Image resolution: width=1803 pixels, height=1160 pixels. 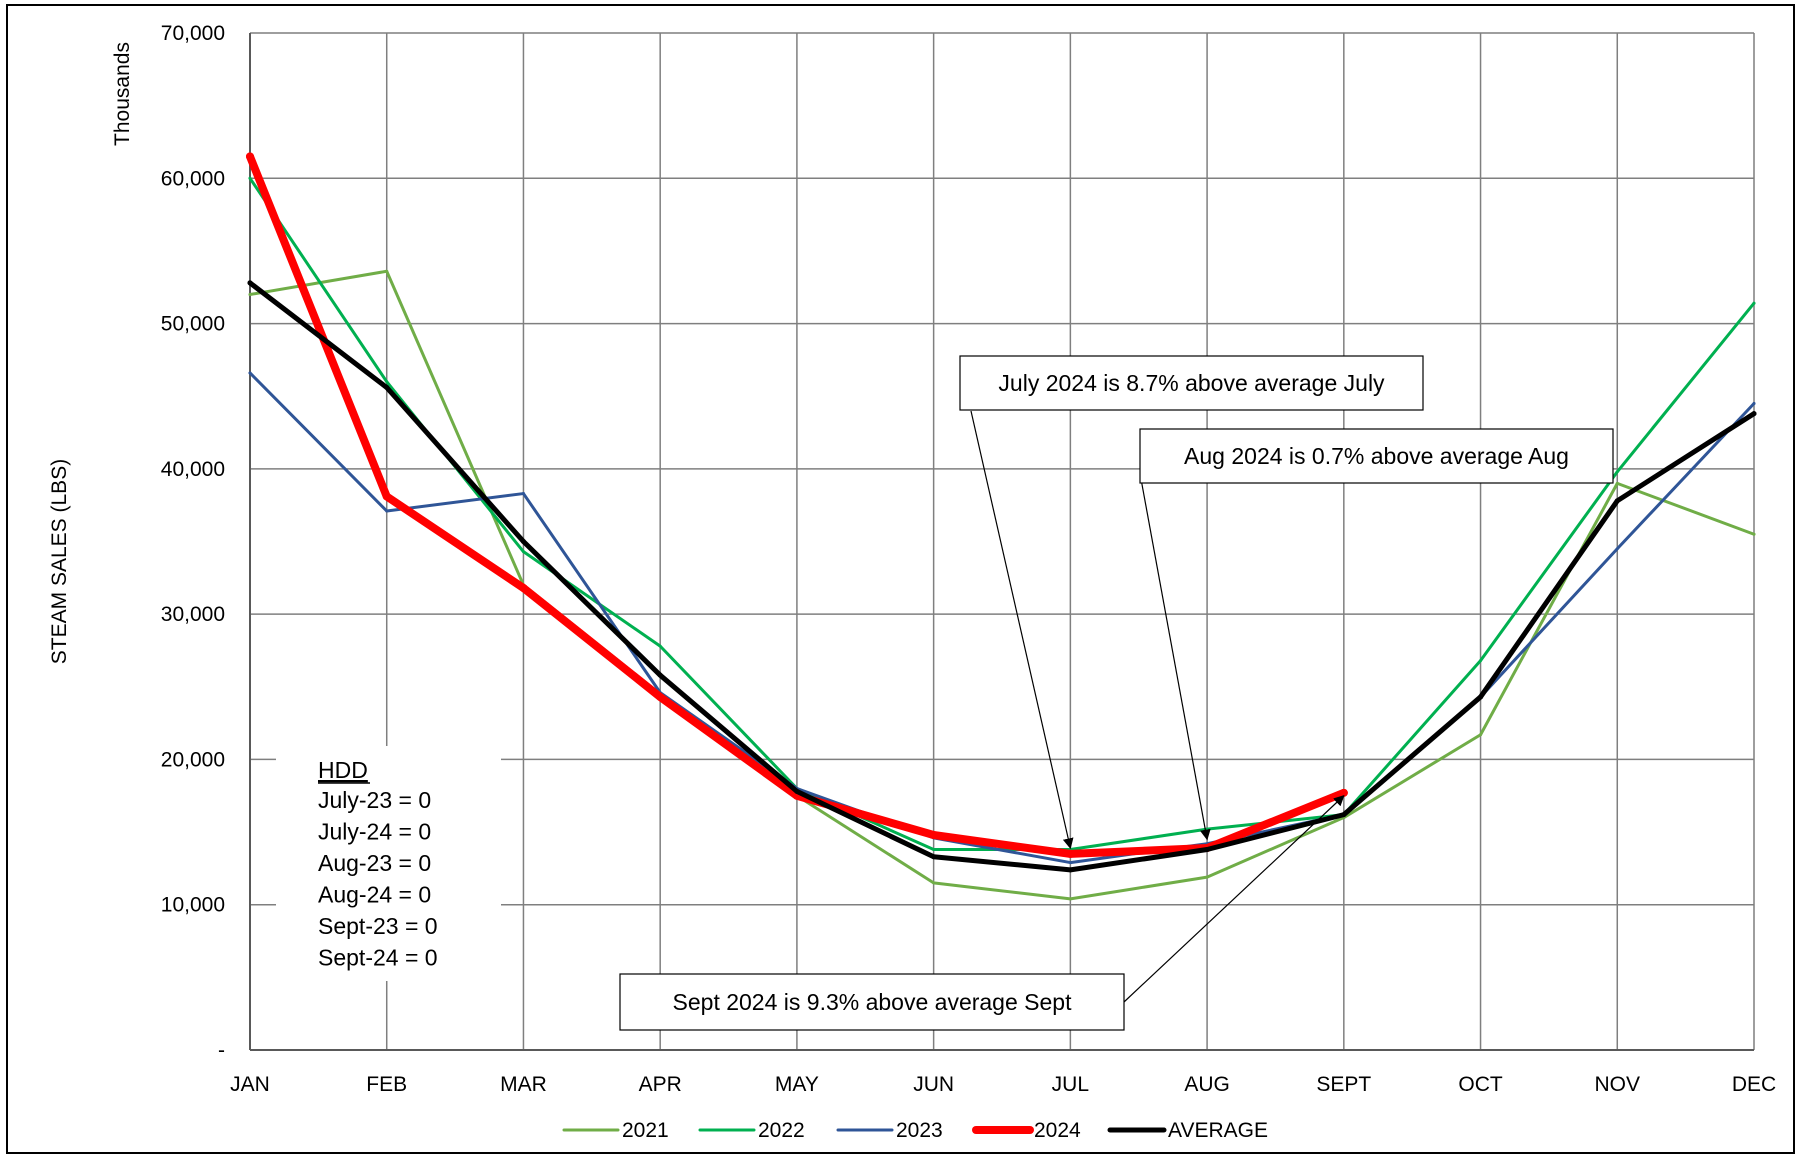 I want to click on legend-label: 2021, so click(x=645, y=1130).